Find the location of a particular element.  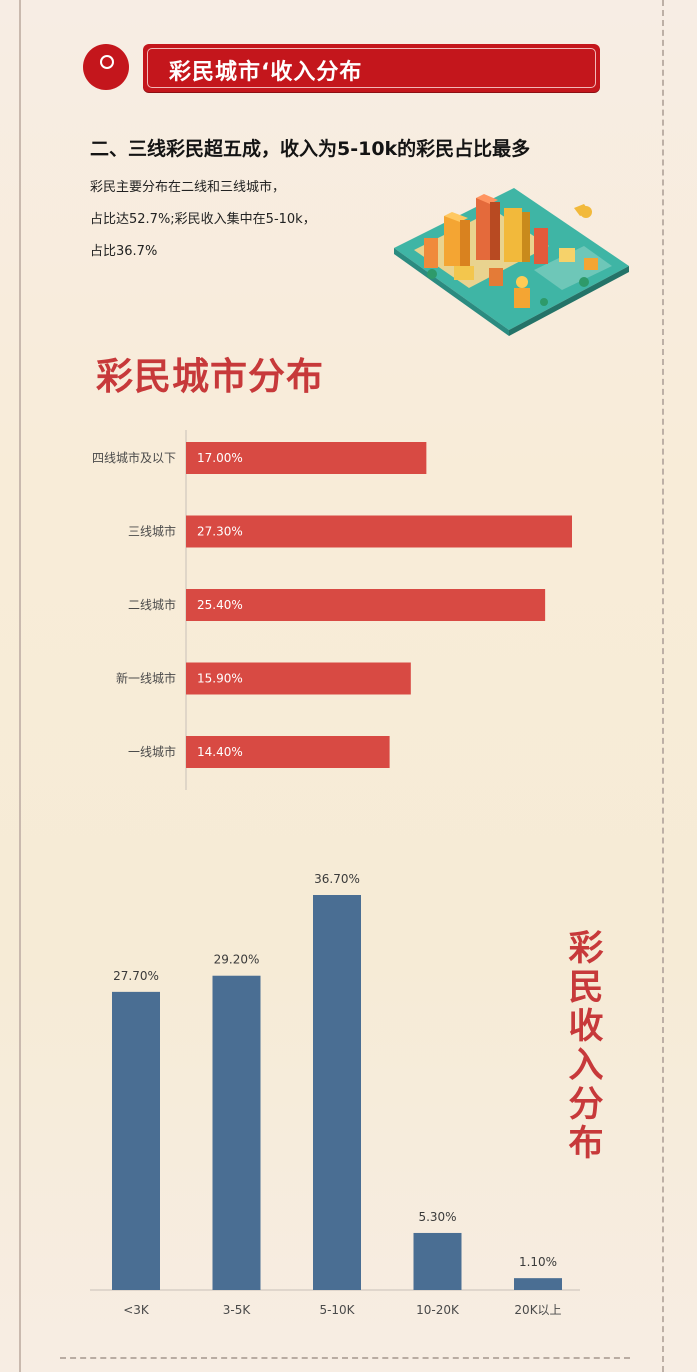

banner-inner-border is located at coordinates (371, 68).